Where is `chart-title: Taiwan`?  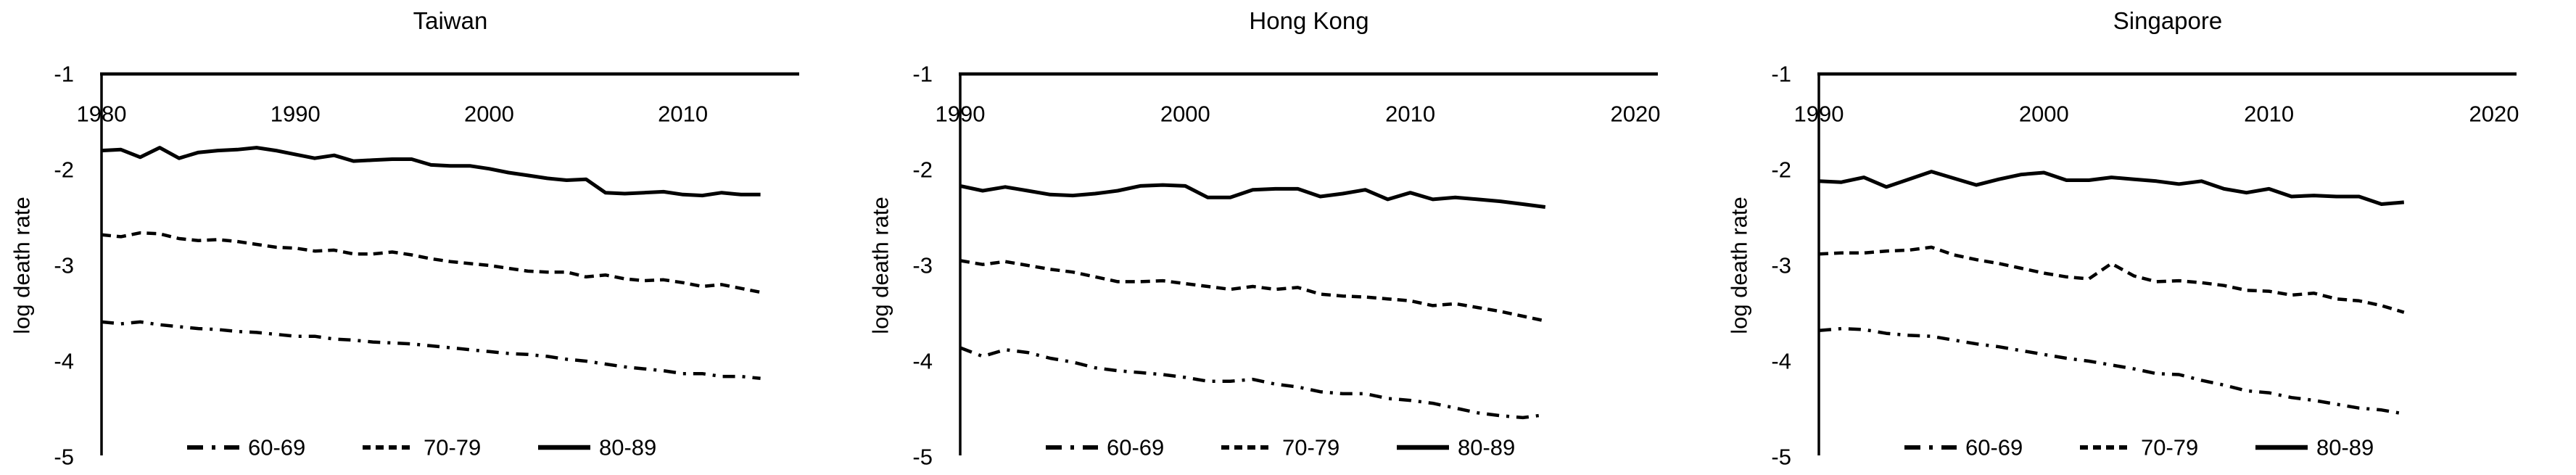
chart-title: Taiwan is located at coordinates (451, 20).